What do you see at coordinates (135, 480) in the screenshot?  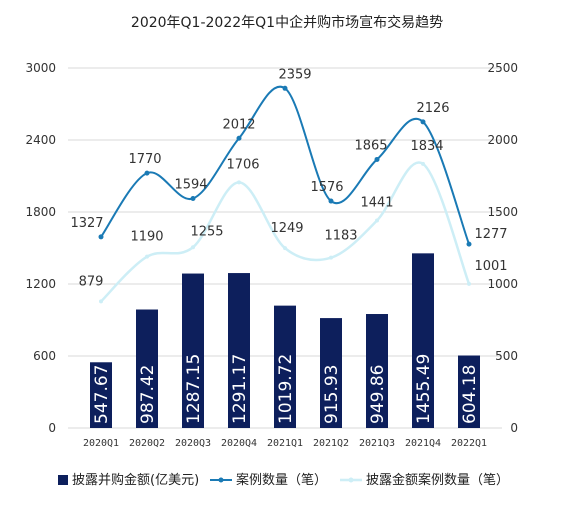 I see `legend-label-amount: 披露并购金额(亿美元)` at bounding box center [135, 480].